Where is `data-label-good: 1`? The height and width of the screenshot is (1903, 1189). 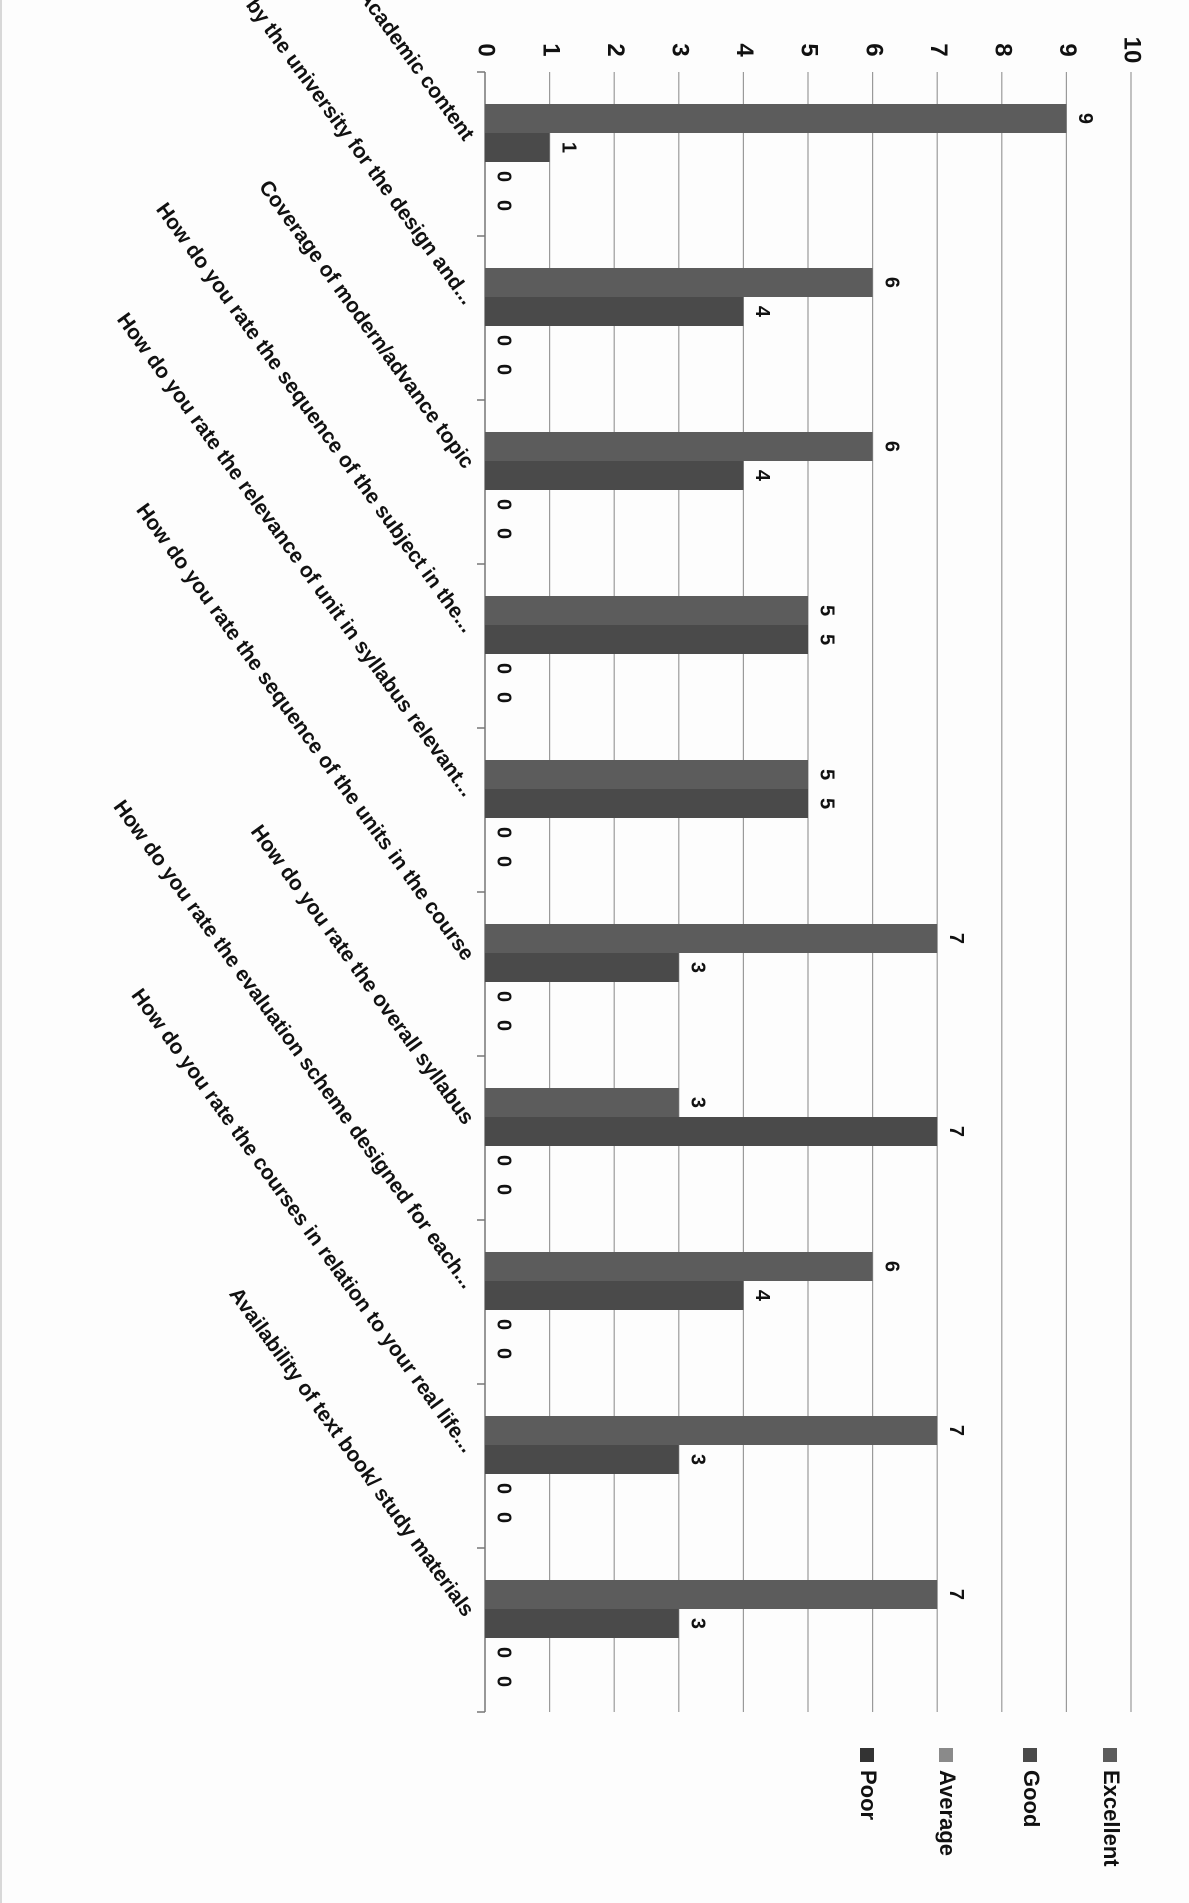 data-label-good: 1 is located at coordinates (568, 147).